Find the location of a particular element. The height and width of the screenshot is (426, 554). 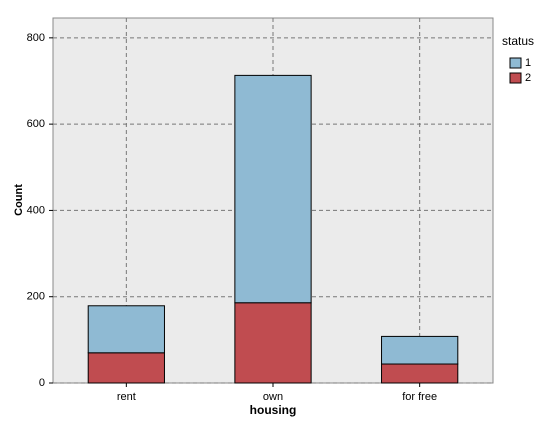

x-tick-label: rent is located at coordinates (126, 397).